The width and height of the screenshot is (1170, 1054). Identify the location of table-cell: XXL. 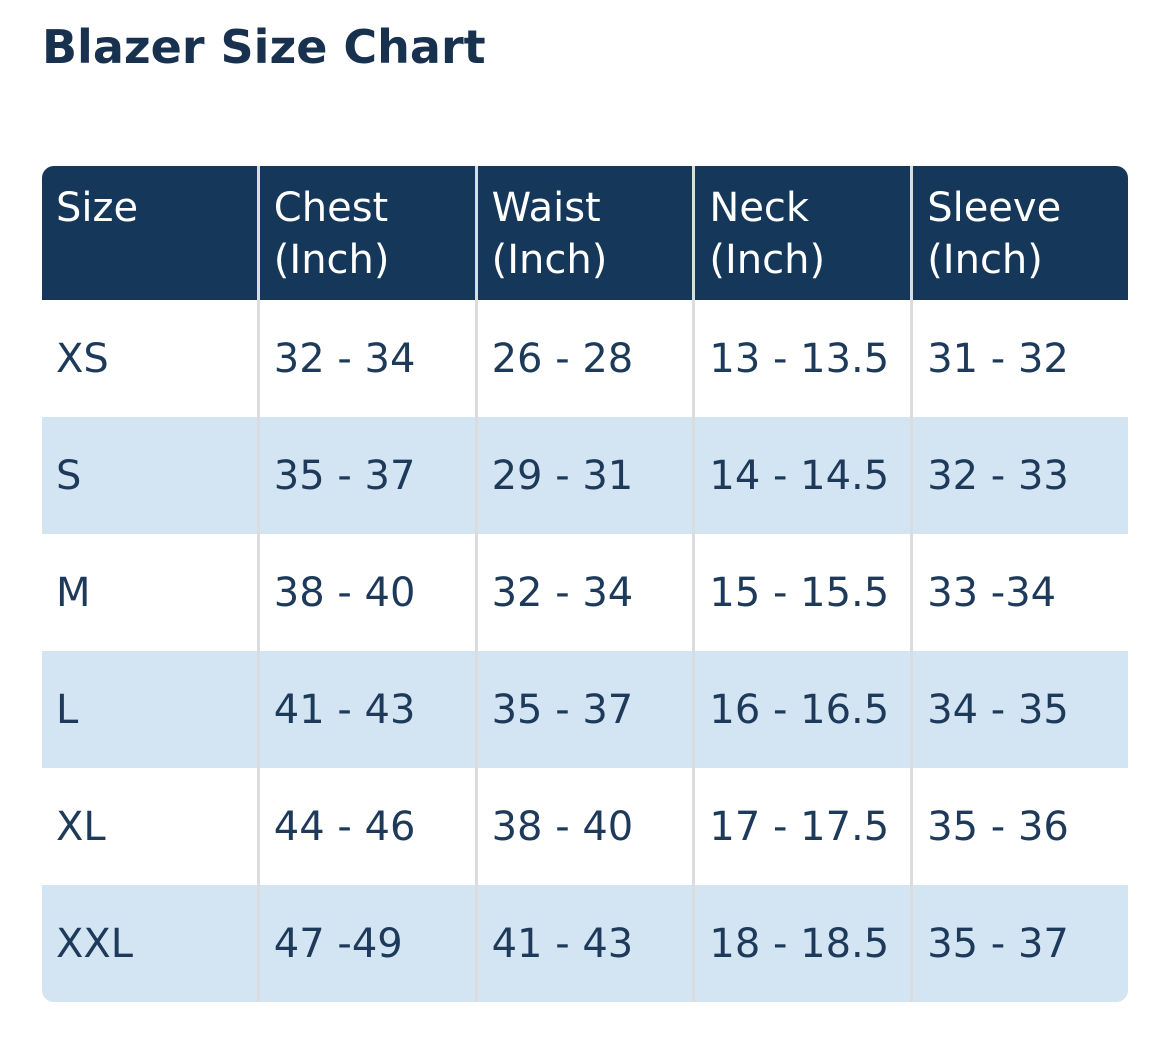
(149, 943).